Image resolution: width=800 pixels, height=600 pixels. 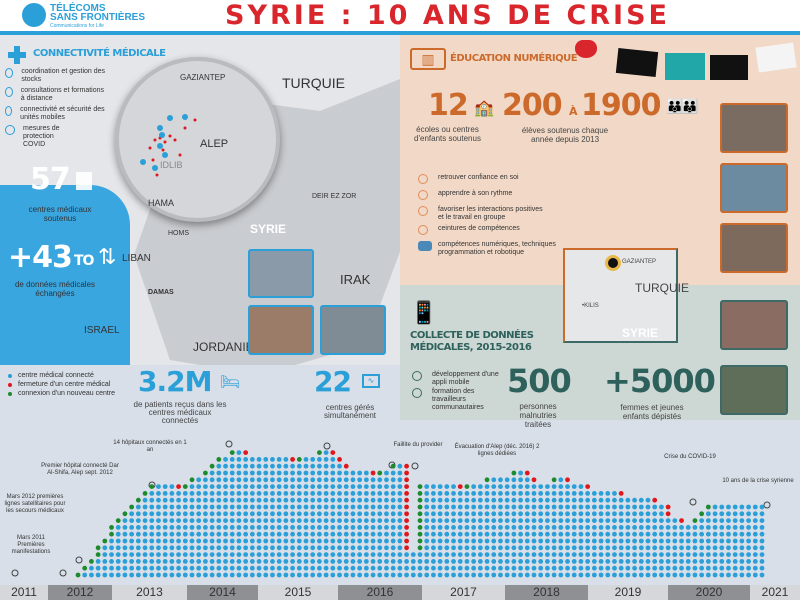 I want to click on inset-map, so click(x=620, y=295).